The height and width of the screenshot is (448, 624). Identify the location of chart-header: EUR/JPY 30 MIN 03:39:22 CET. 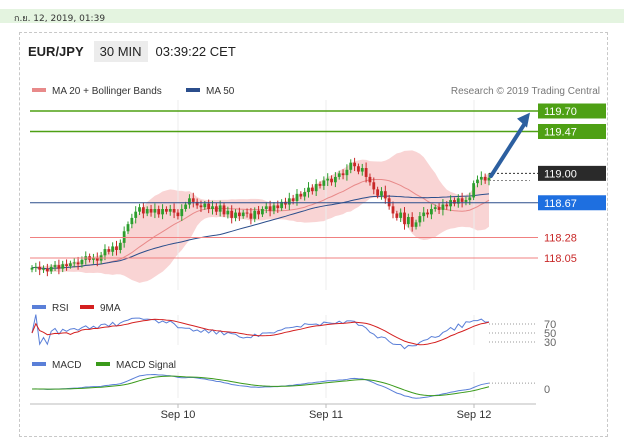
(132, 51).